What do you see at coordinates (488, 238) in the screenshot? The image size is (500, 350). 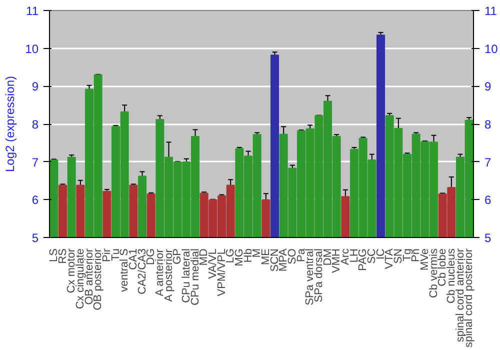 I see `y2-tick-label: 5` at bounding box center [488, 238].